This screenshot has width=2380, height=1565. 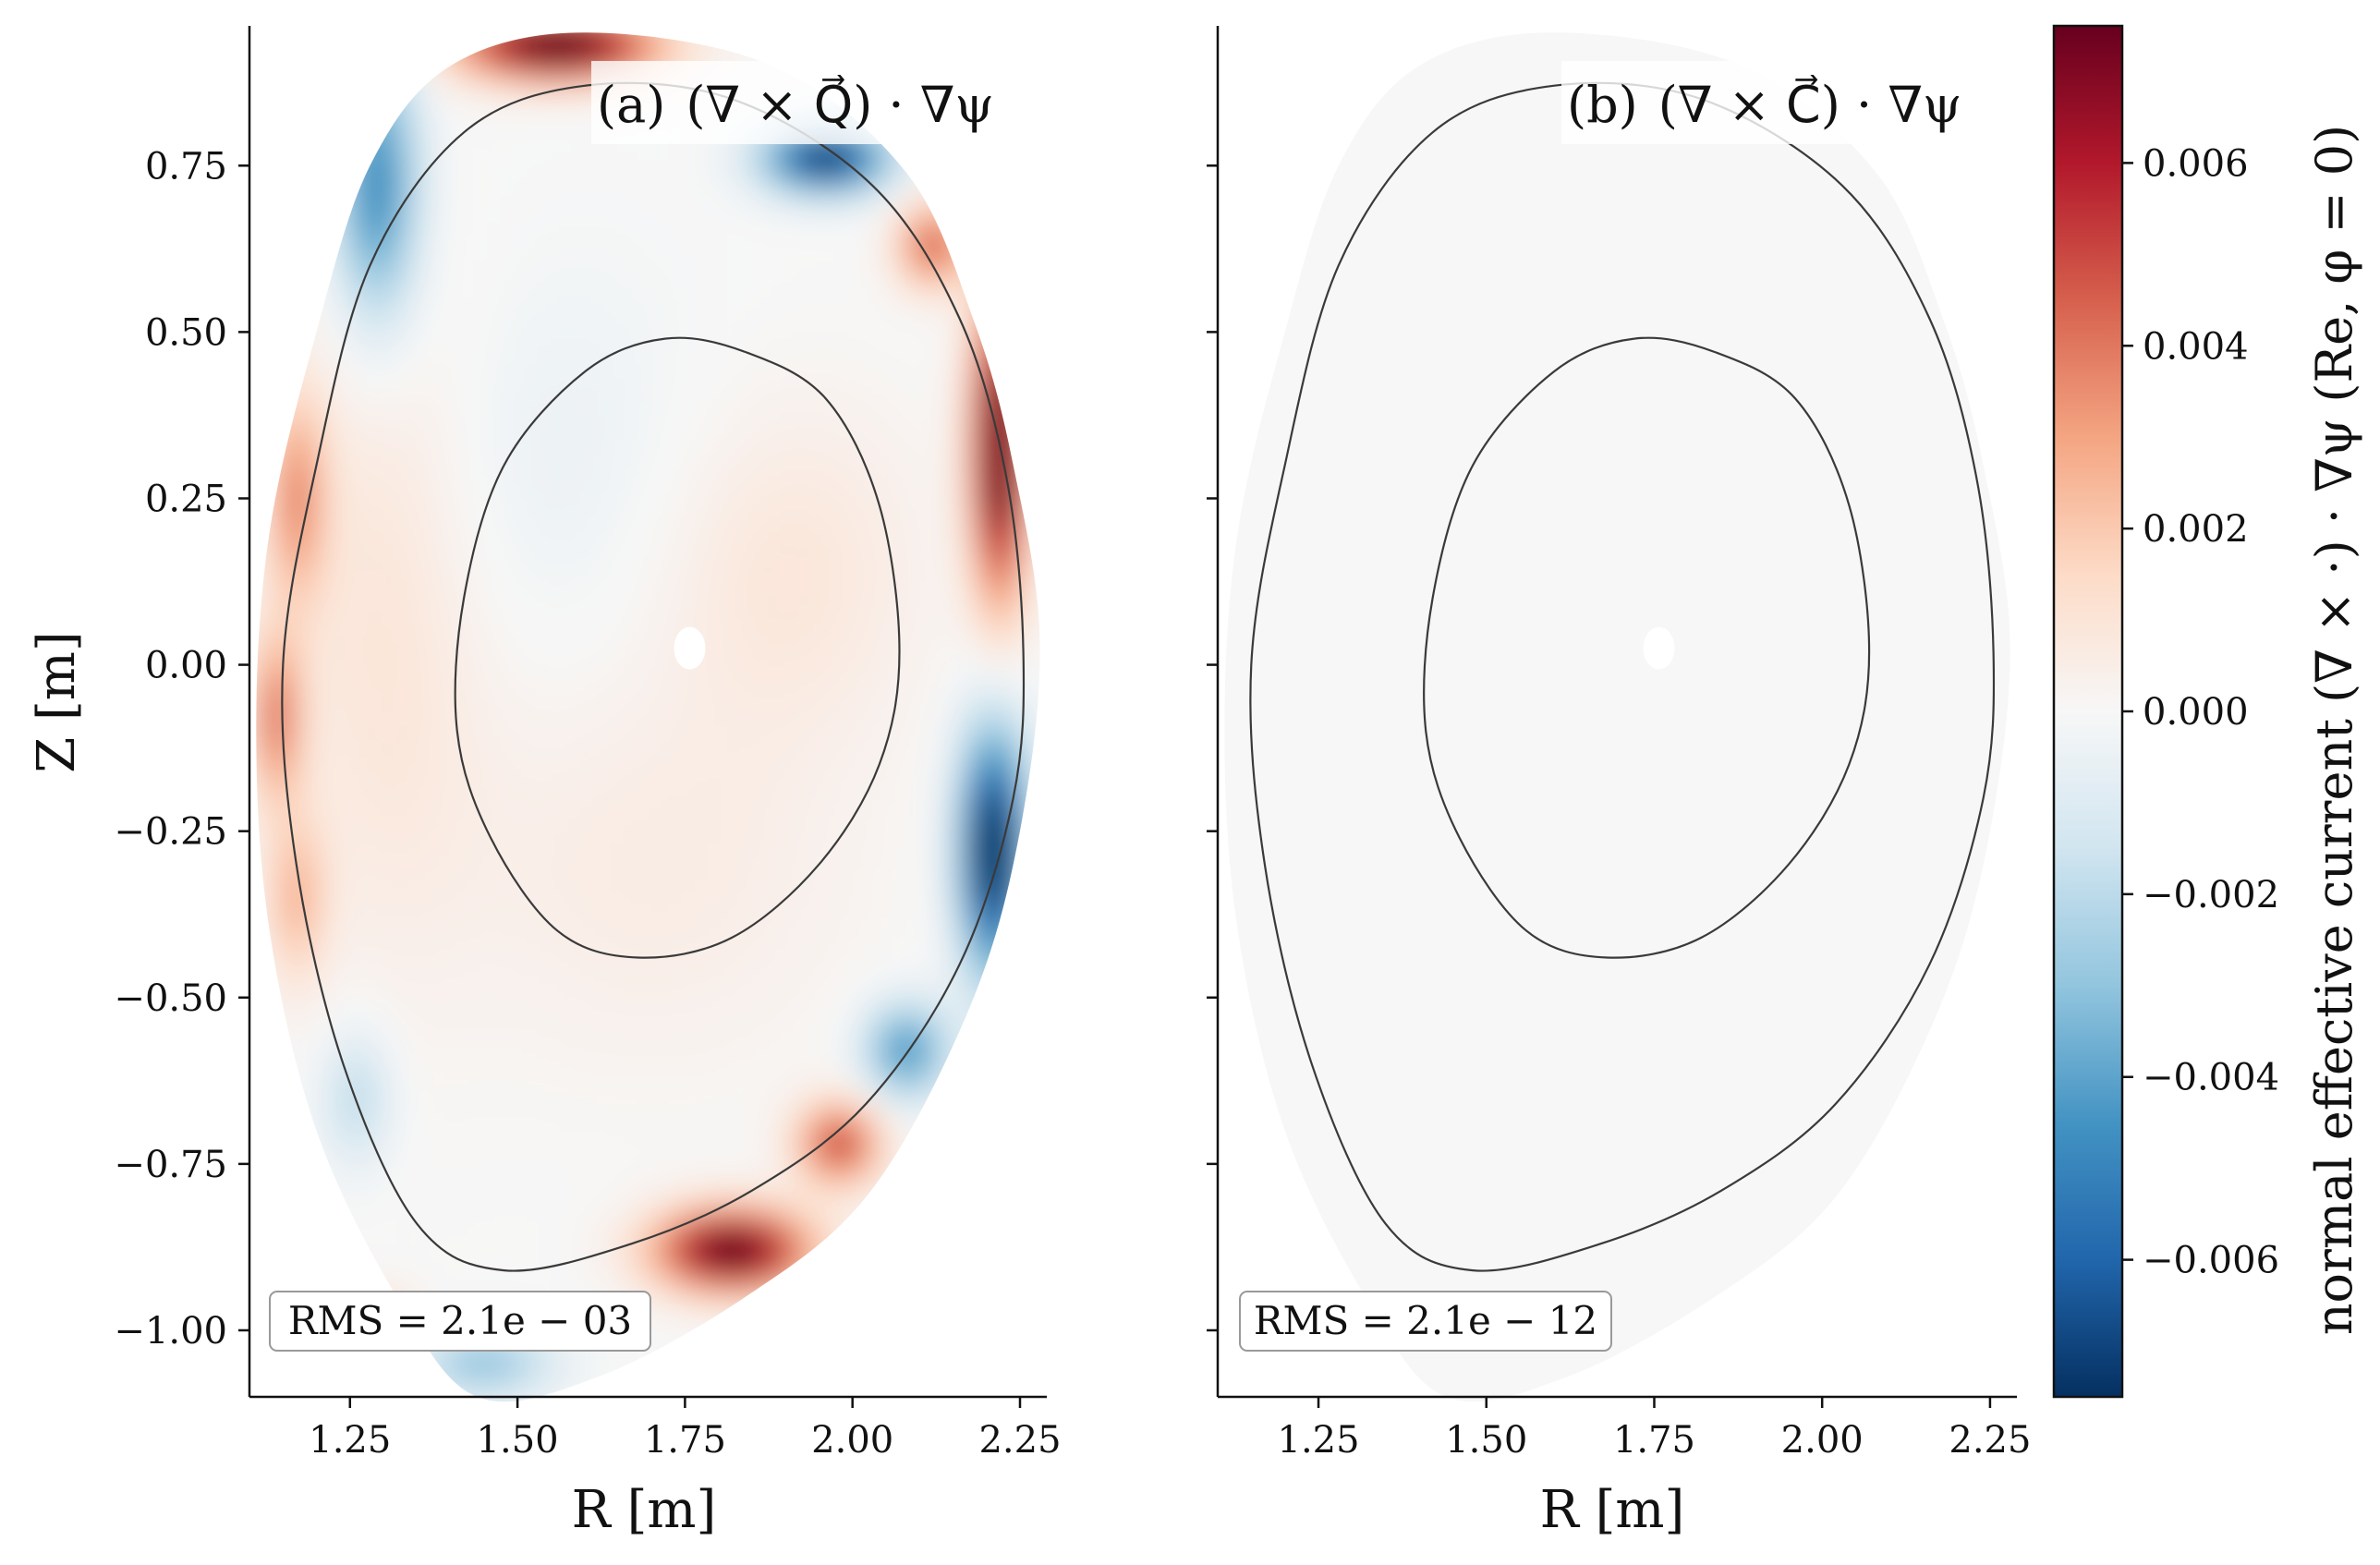 I want to click on colorbar-tick-label: 0.002, so click(x=2196, y=529).